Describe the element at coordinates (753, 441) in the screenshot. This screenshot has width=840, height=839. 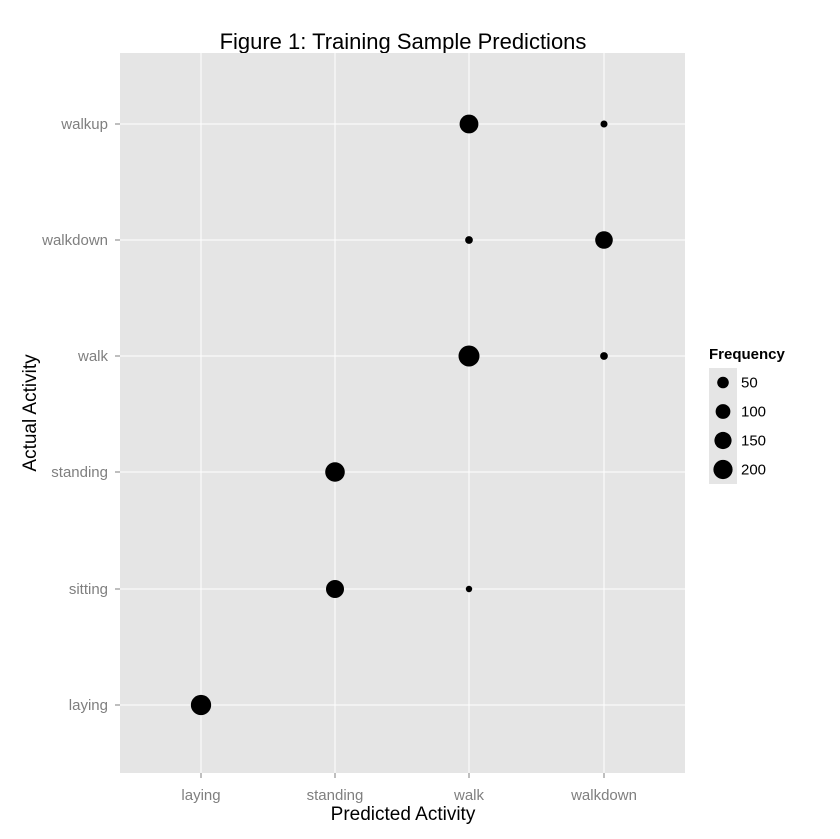
I see `legend-label: 150` at that location.